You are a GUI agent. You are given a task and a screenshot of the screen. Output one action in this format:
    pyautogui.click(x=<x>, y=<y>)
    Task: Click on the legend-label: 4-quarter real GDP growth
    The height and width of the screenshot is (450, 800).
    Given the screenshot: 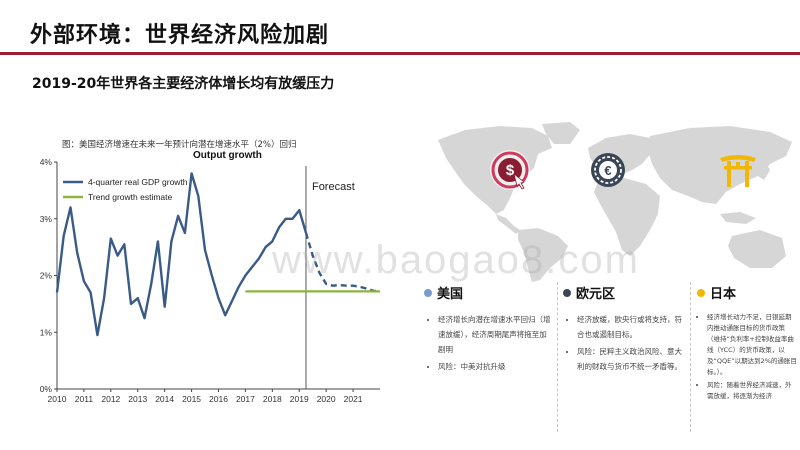 What is the action you would take?
    pyautogui.click(x=138, y=182)
    